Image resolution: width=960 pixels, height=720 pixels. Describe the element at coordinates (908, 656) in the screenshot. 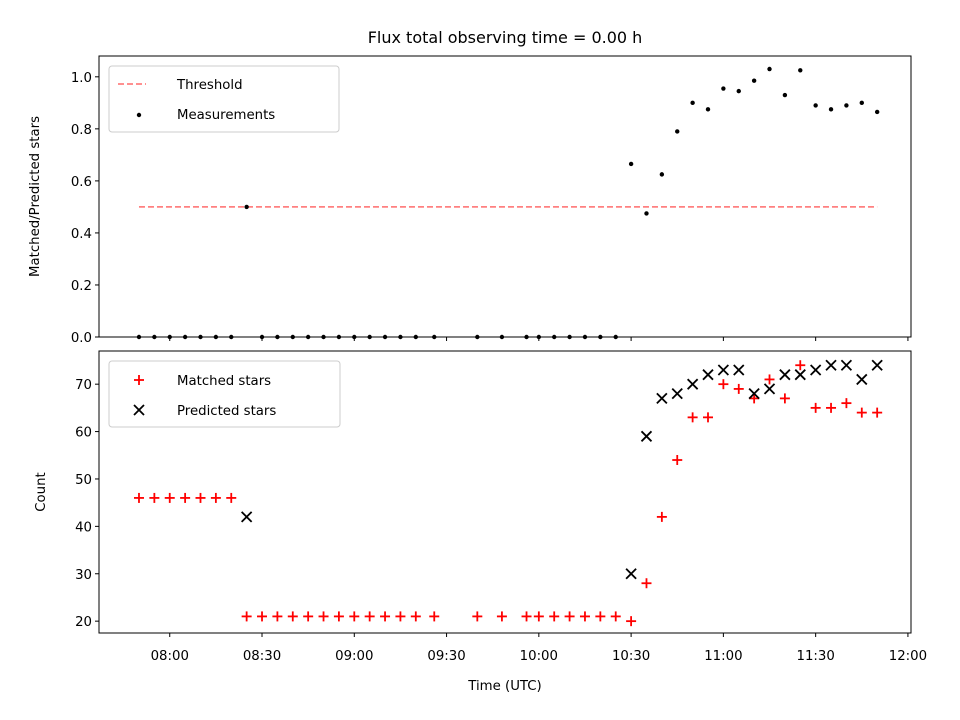

I see `x-tick-label-8: 12:00` at that location.